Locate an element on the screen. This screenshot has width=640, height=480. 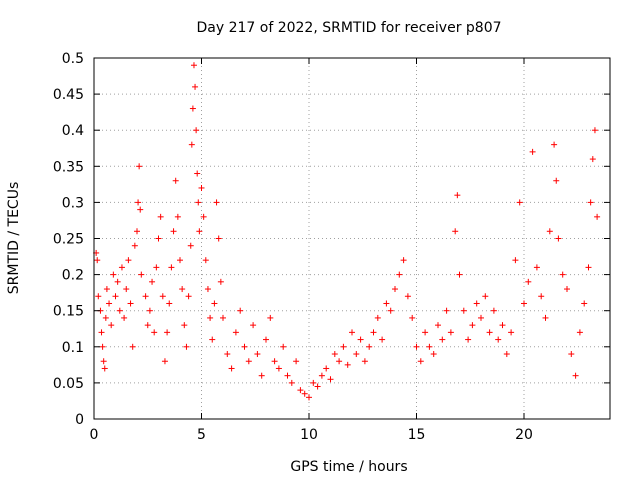
x-tick-label: 15 is located at coordinates (417, 435).